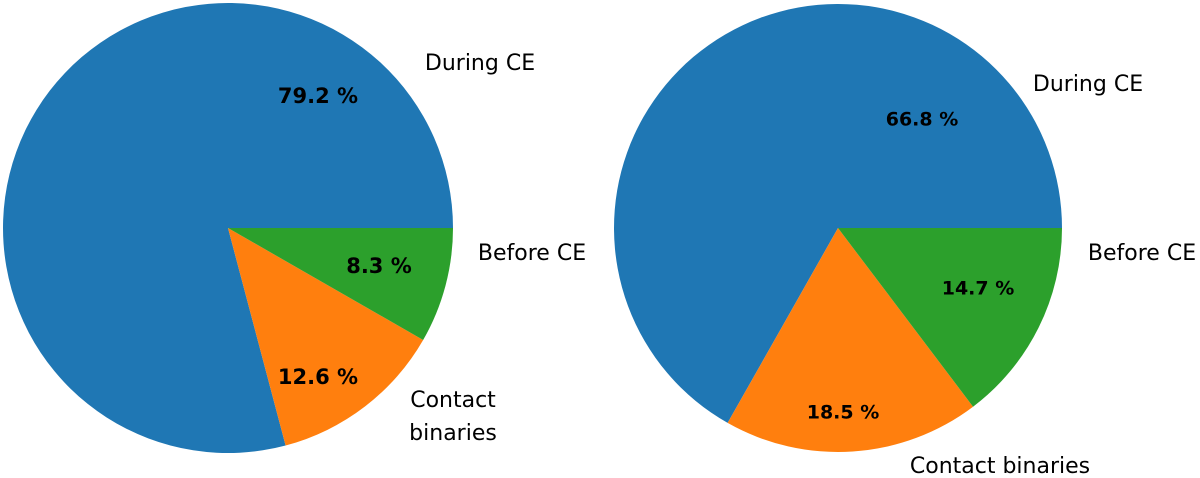  Describe the element at coordinates (318, 377) in the screenshot. I see `slice-percent-label: 12.6 %` at that location.